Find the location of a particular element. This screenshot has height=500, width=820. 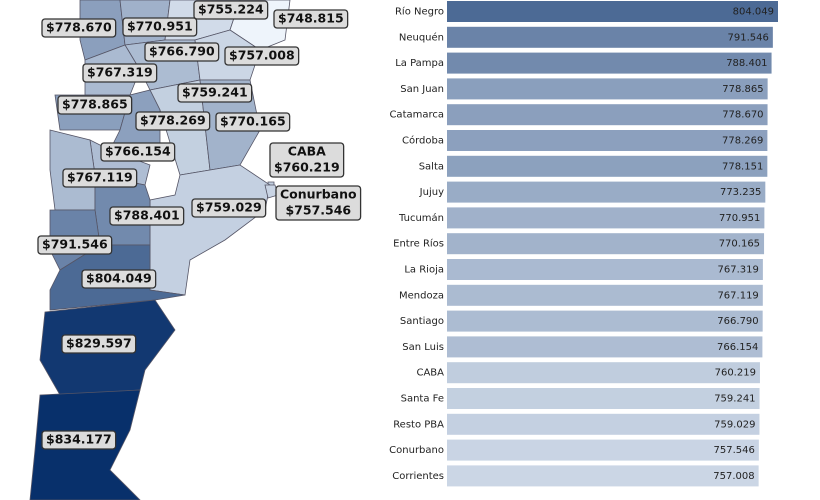

region-value: $829.597 is located at coordinates (99, 343).